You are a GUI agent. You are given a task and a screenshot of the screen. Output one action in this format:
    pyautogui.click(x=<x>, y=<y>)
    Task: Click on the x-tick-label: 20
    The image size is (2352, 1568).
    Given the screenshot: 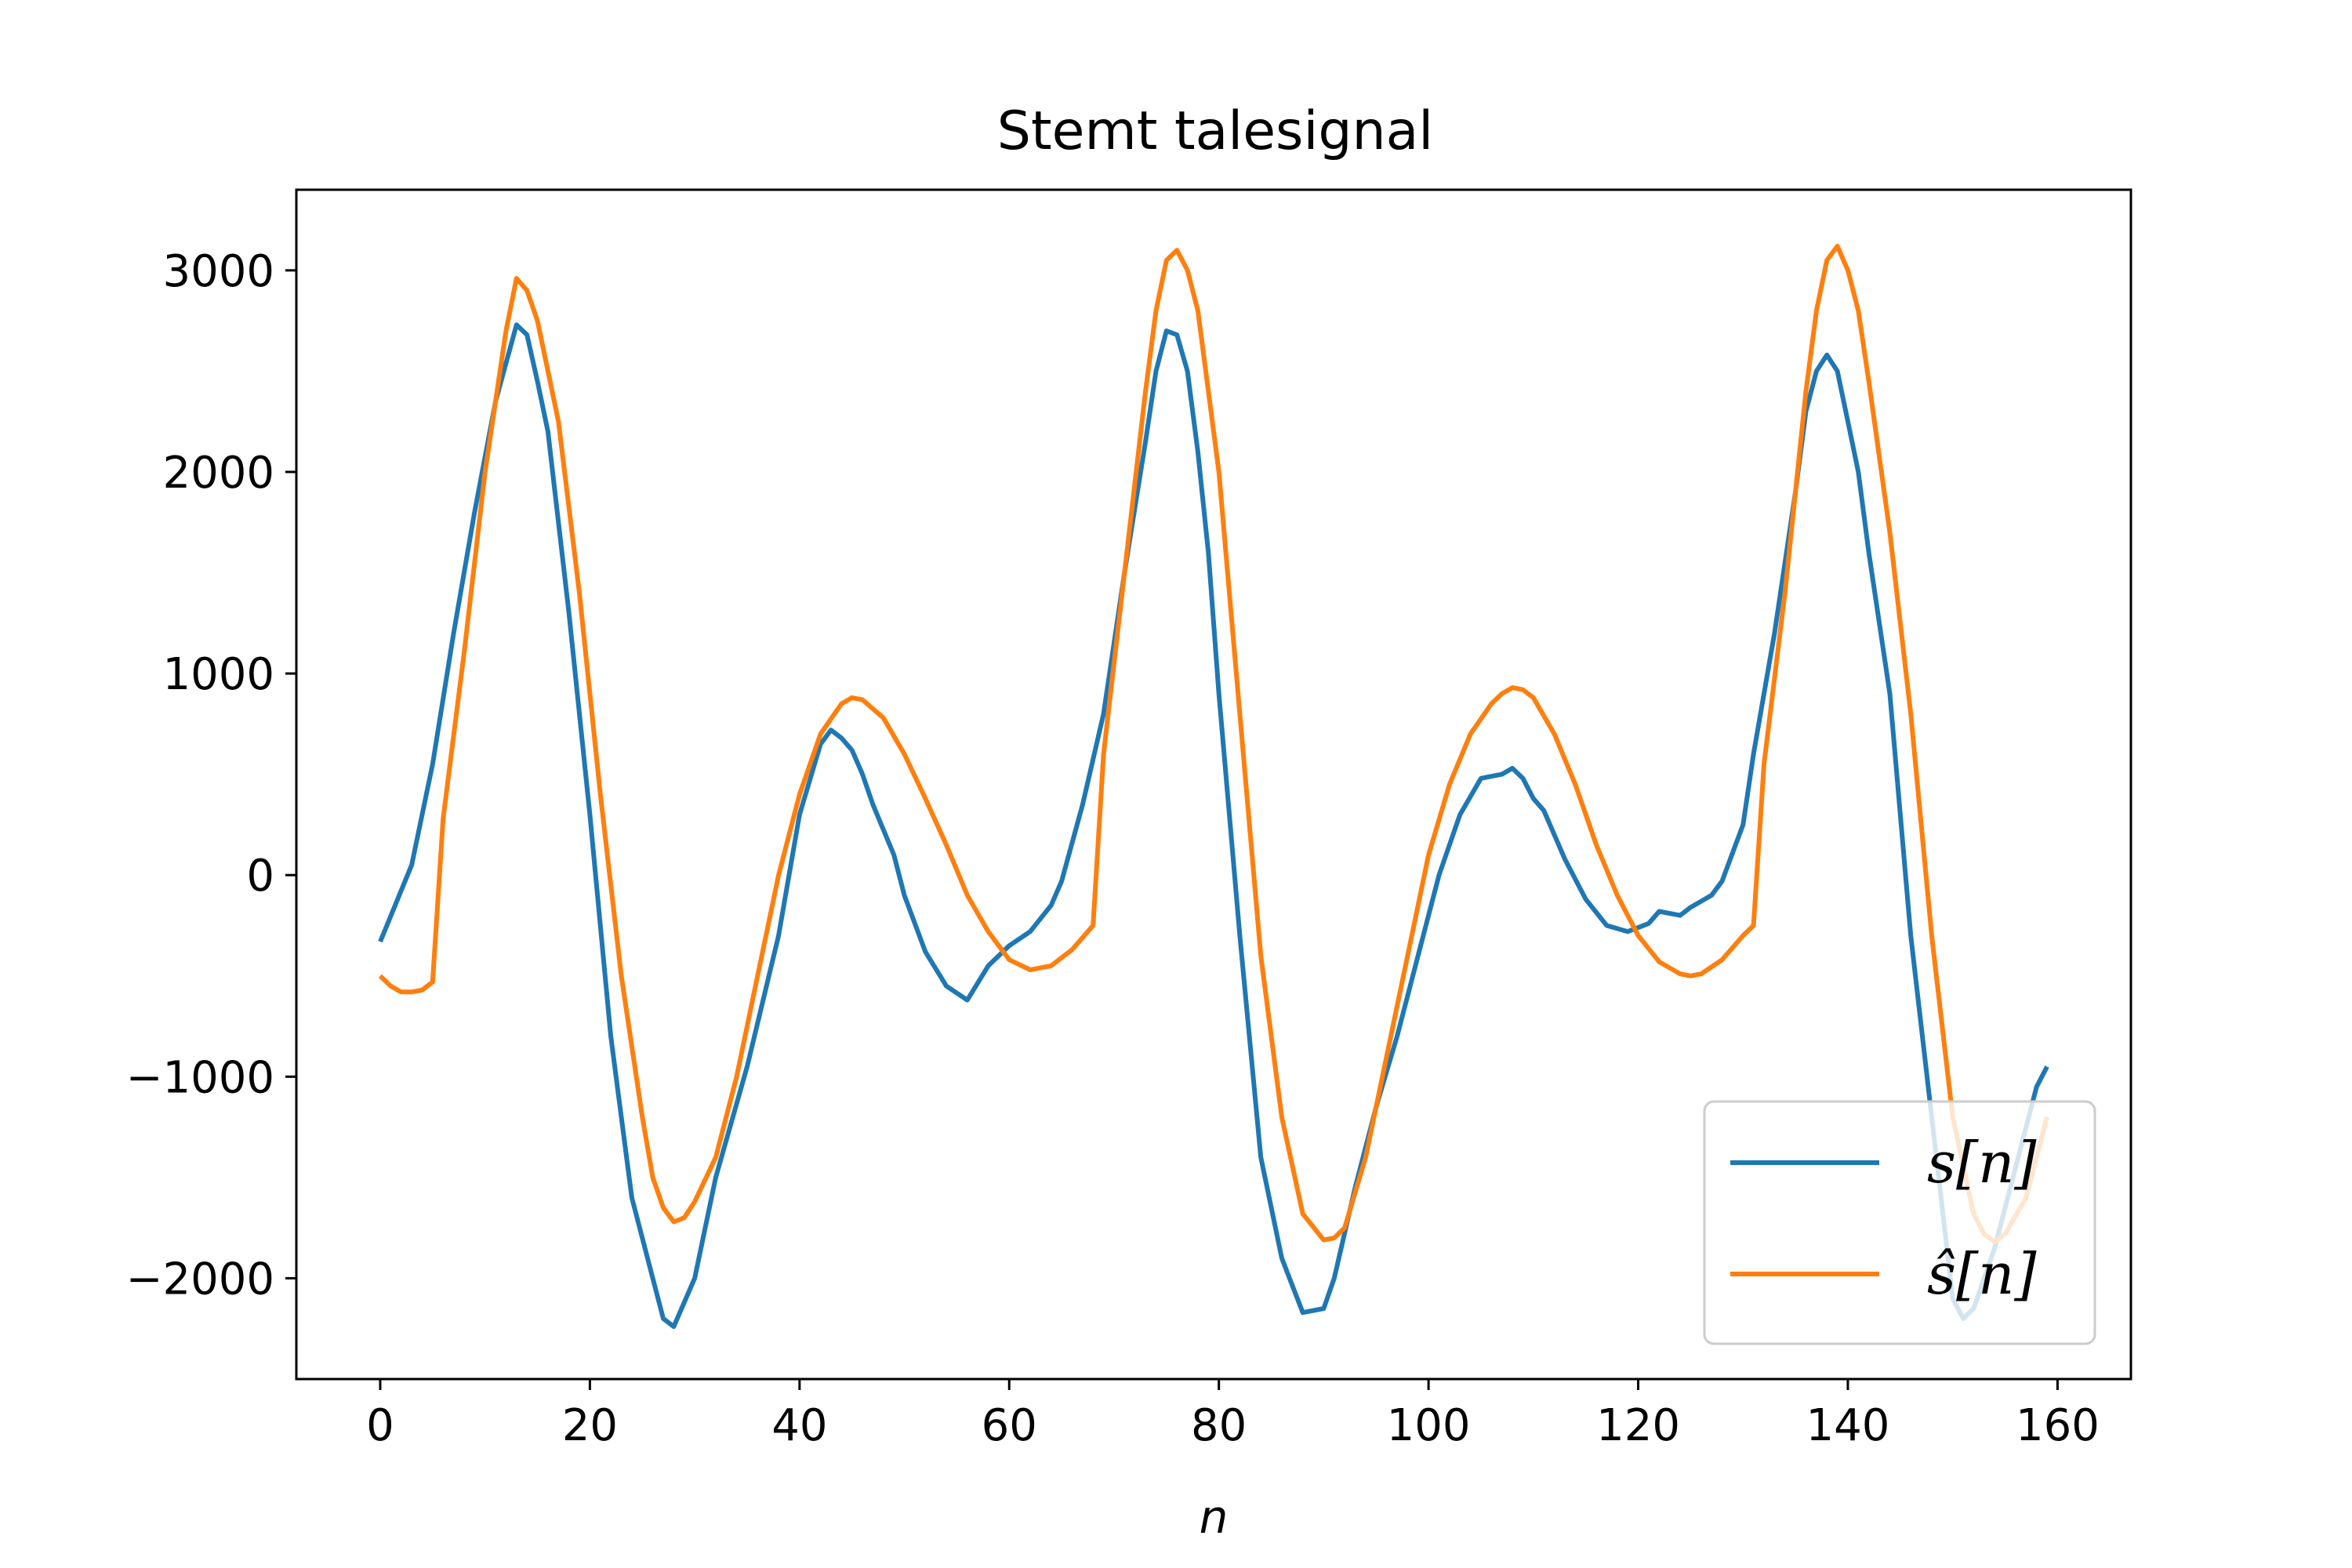 What is the action you would take?
    pyautogui.click(x=590, y=1425)
    